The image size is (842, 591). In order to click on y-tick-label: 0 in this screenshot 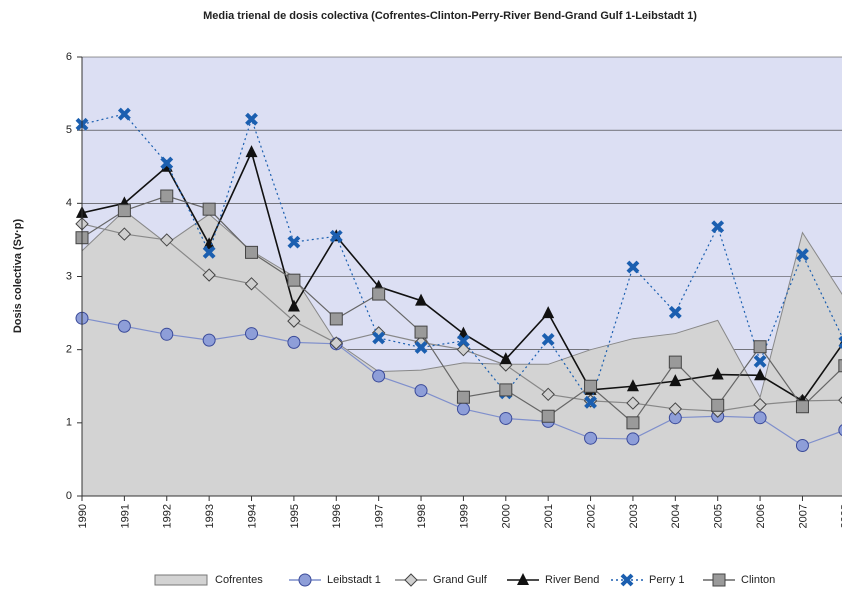, I will do `click(69, 496)`.